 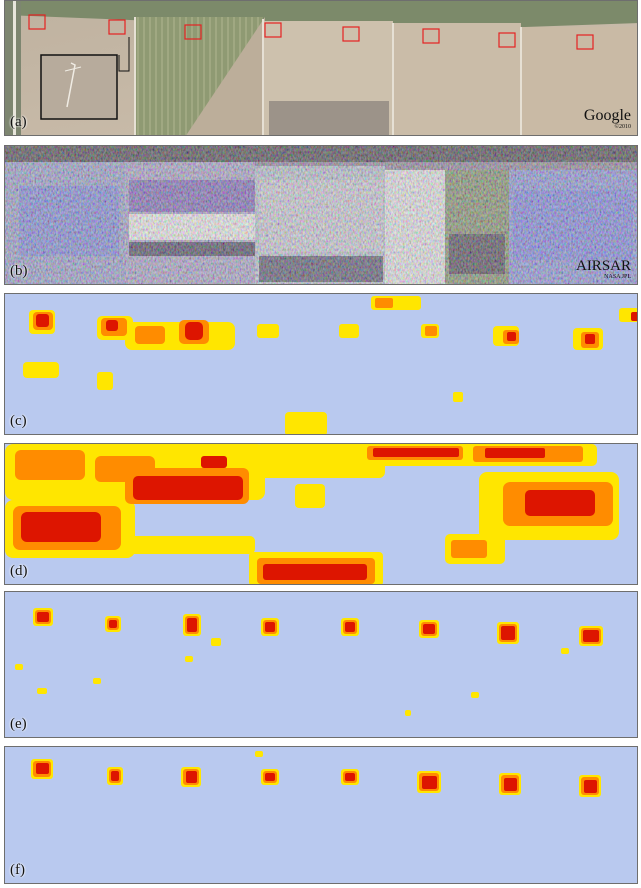 What do you see at coordinates (311, 32) in the screenshot?
I see `target-boxes` at bounding box center [311, 32].